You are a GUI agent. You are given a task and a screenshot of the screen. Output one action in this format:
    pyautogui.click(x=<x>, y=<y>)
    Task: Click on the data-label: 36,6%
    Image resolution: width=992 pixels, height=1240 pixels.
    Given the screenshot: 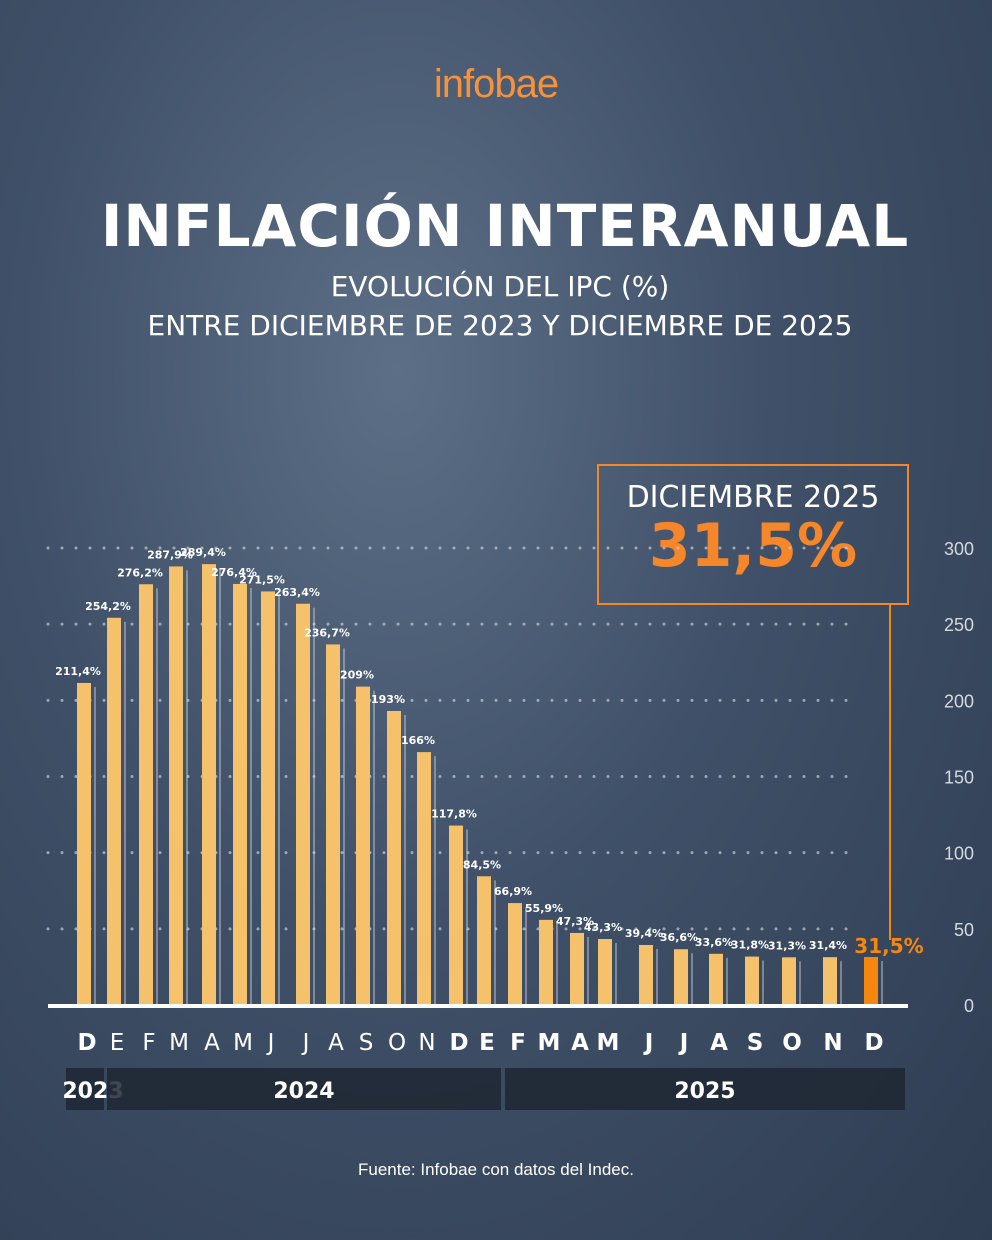 What is the action you would take?
    pyautogui.click(x=679, y=937)
    